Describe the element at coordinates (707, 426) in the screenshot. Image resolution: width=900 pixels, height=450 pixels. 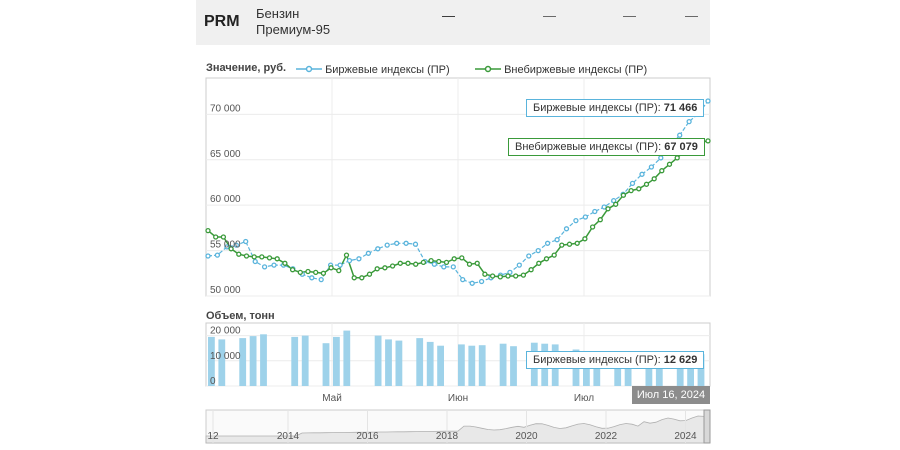
I see `navigator-handle` at that location.